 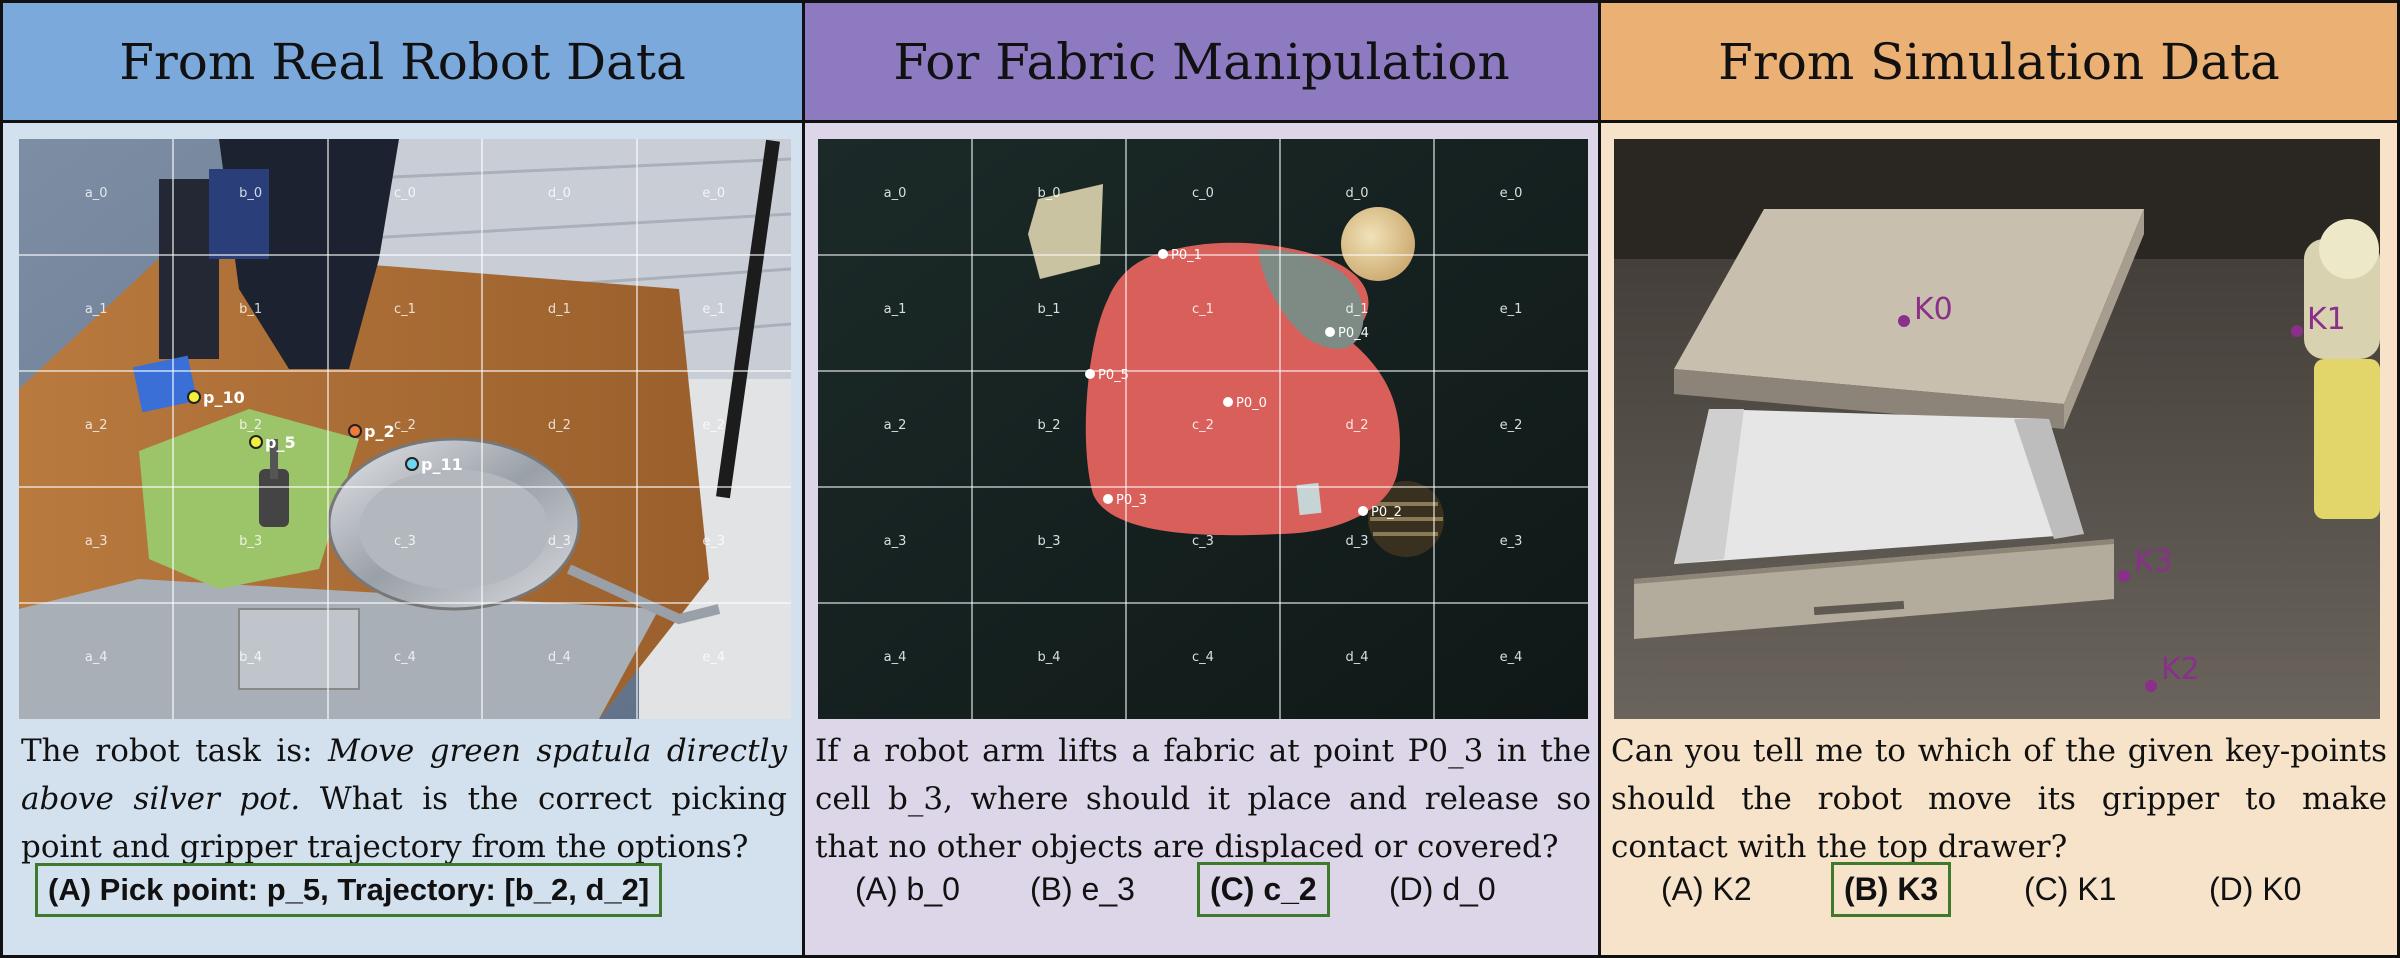 What do you see at coordinates (1186, 255) in the screenshot?
I see `point-label-p0-1: P0_1` at bounding box center [1186, 255].